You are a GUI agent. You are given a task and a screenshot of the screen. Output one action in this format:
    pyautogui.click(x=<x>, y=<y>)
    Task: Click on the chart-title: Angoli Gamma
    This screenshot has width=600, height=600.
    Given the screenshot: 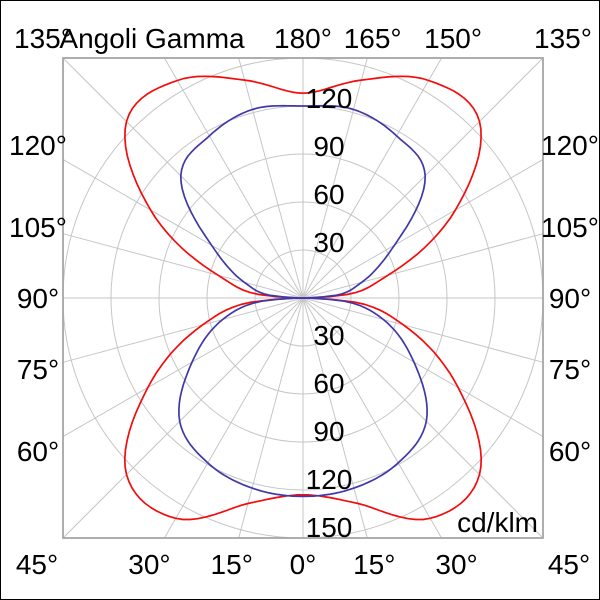 What is the action you would take?
    pyautogui.click(x=152, y=38)
    